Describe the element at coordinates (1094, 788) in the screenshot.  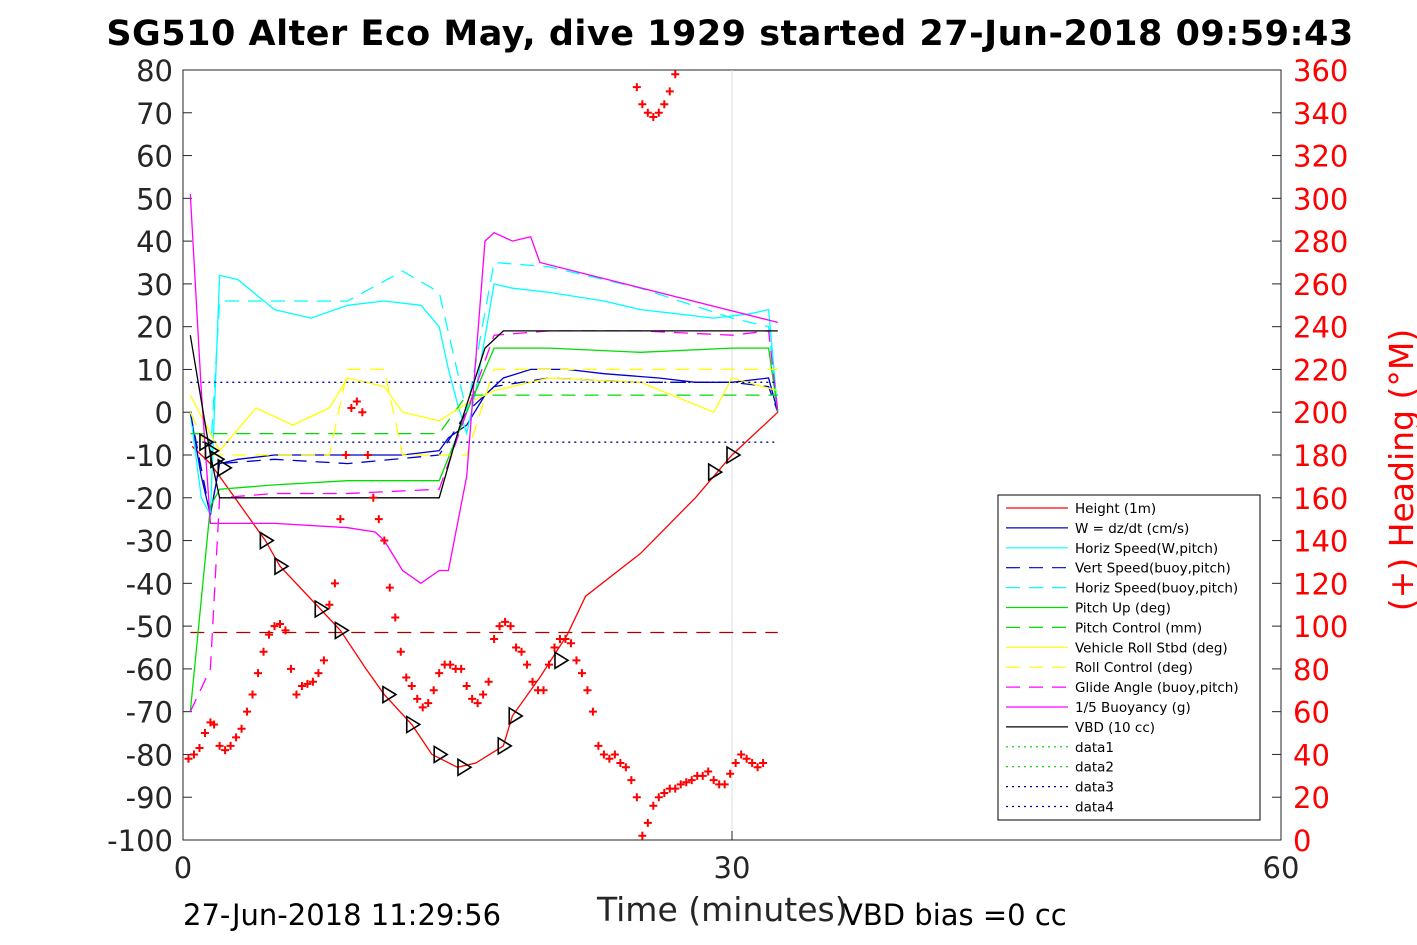
I see `legend-label: data3` at that location.